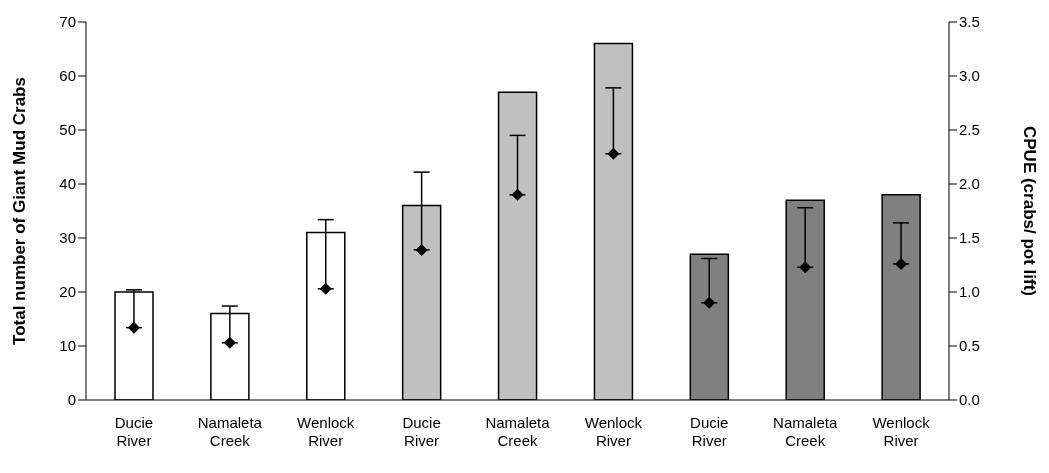 The height and width of the screenshot is (473, 1049). Describe the element at coordinates (969, 346) in the screenshot. I see `y2-tick-label: 0.5` at that location.